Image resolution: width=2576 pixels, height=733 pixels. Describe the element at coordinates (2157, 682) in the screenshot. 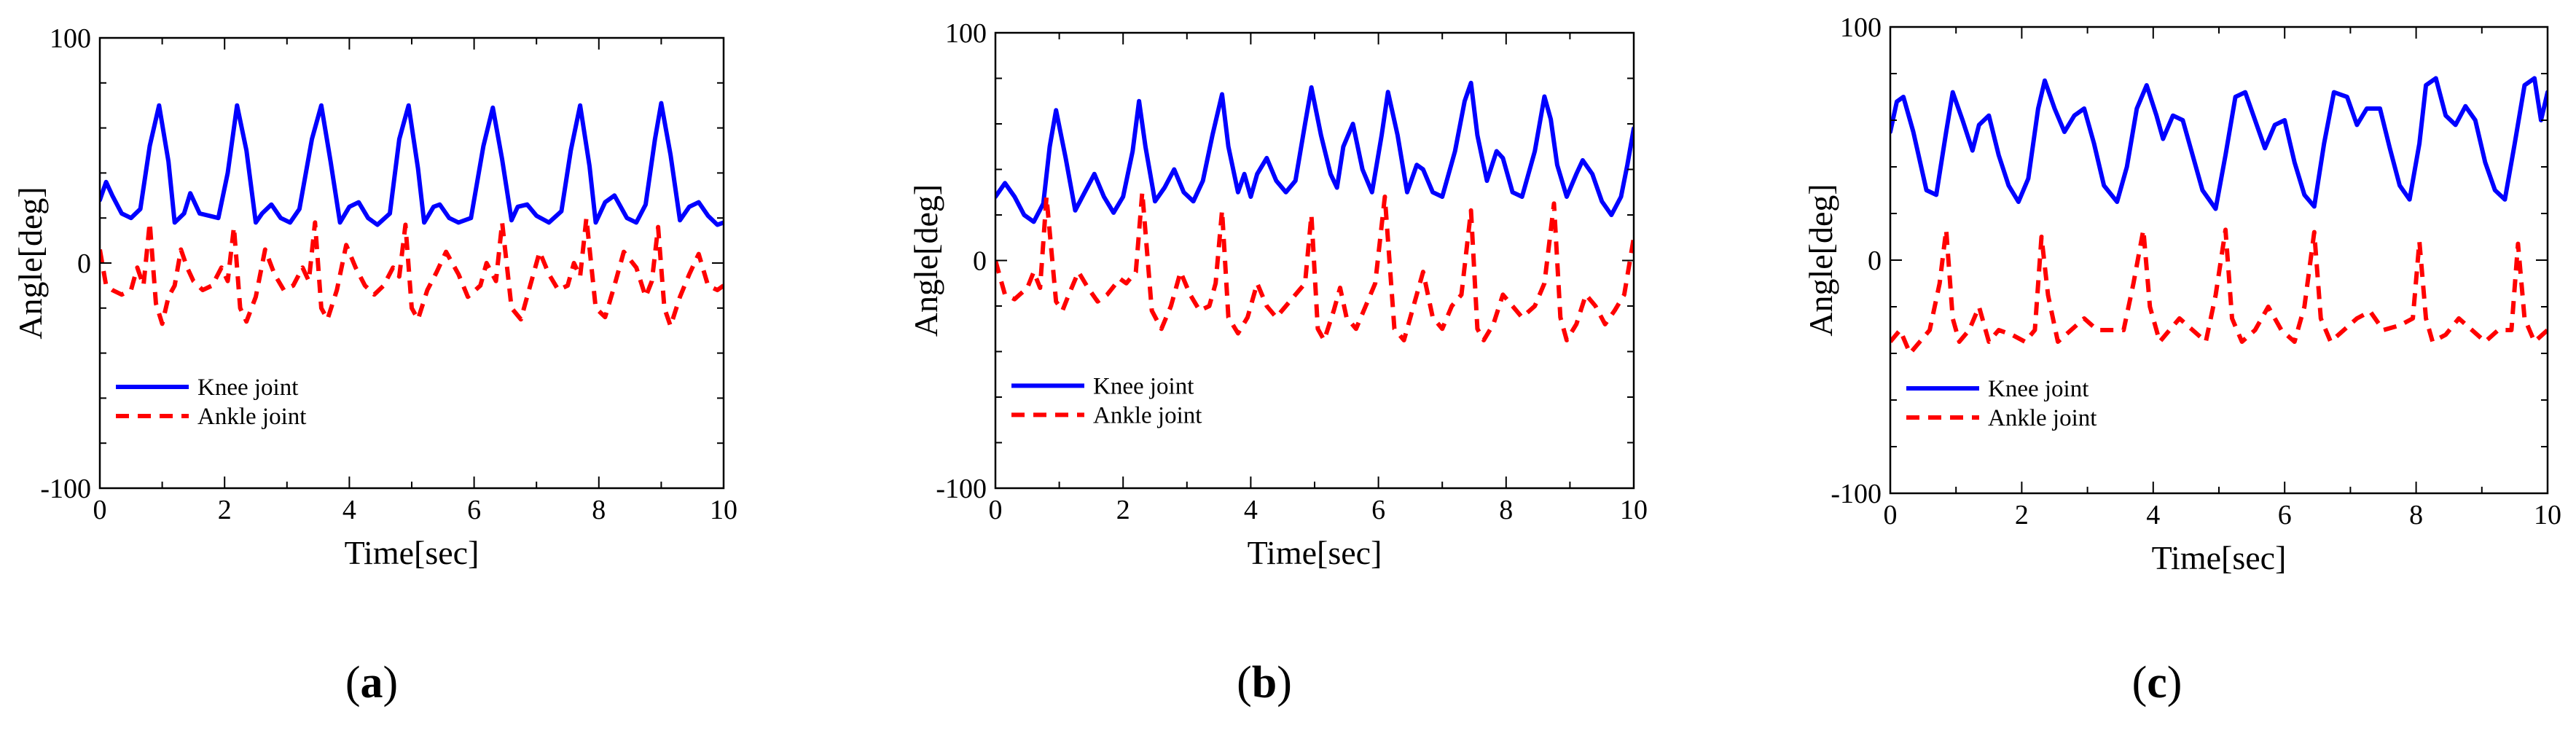

I see `panel-label: (c)` at that location.